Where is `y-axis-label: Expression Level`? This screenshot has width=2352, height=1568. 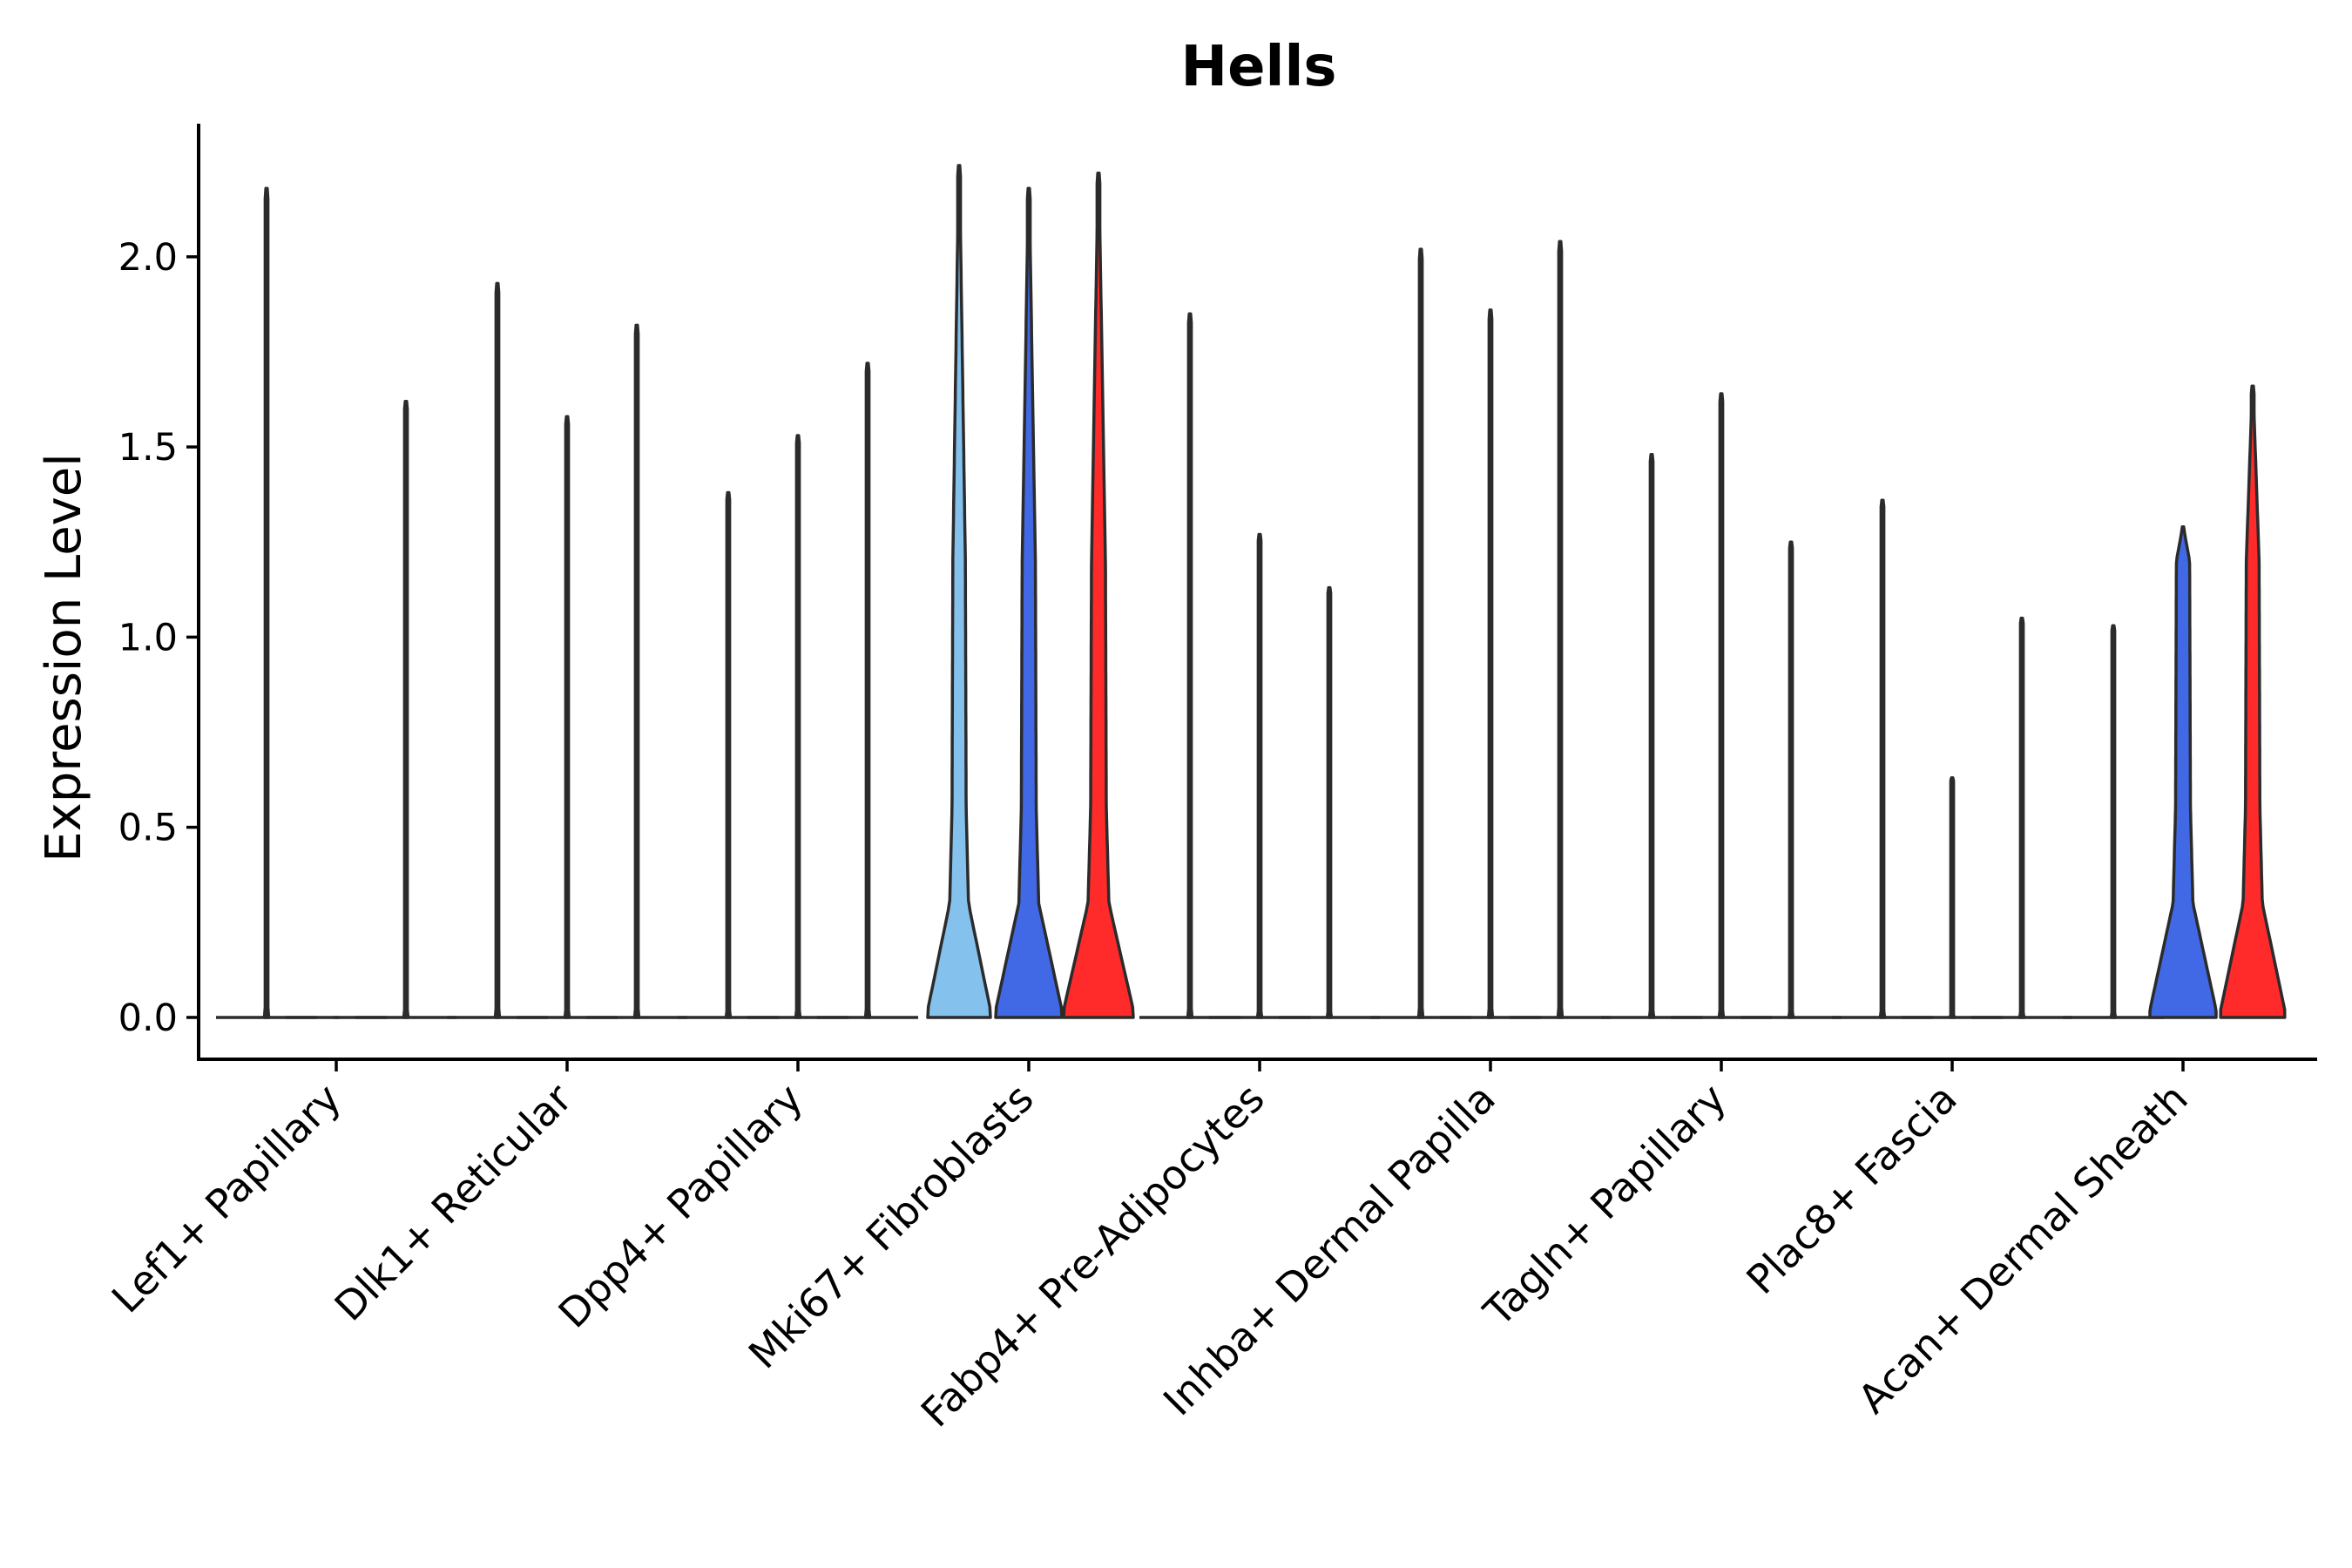 y-axis-label: Expression Level is located at coordinates (64, 657).